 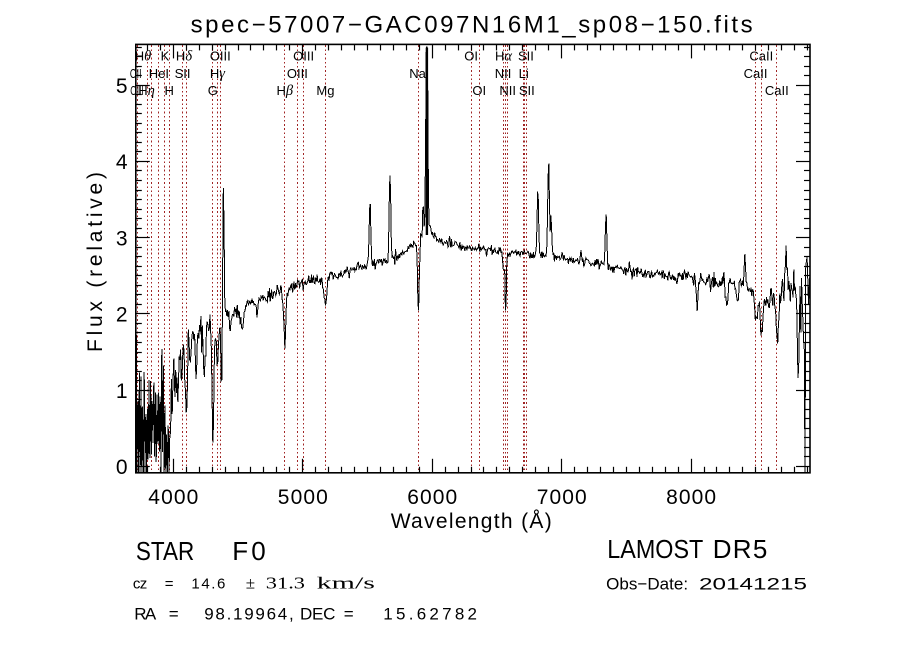 What do you see at coordinates (143, 57) in the screenshot?
I see `svg-text: Hθ` at bounding box center [143, 57].